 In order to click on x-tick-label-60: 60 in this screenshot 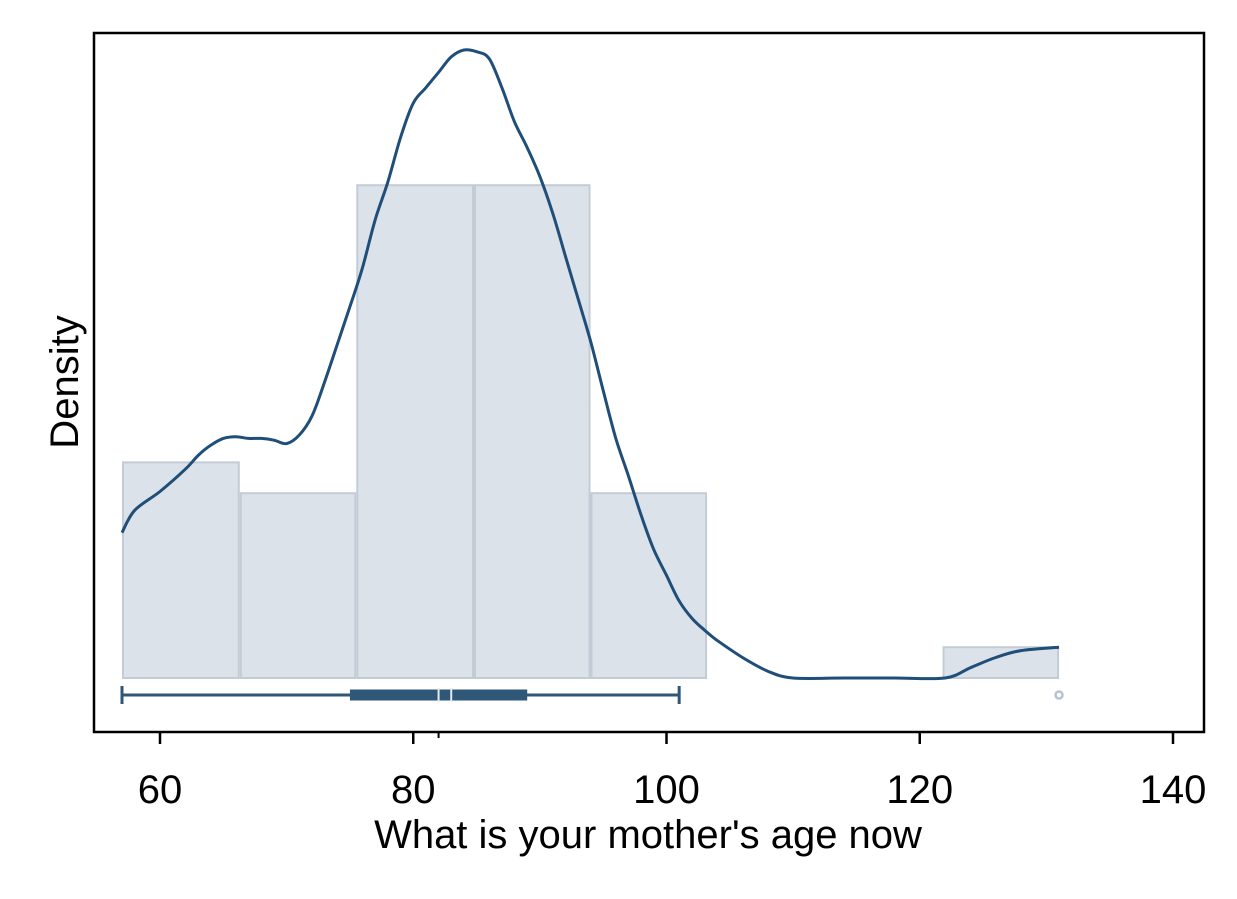, I will do `click(160, 790)`.